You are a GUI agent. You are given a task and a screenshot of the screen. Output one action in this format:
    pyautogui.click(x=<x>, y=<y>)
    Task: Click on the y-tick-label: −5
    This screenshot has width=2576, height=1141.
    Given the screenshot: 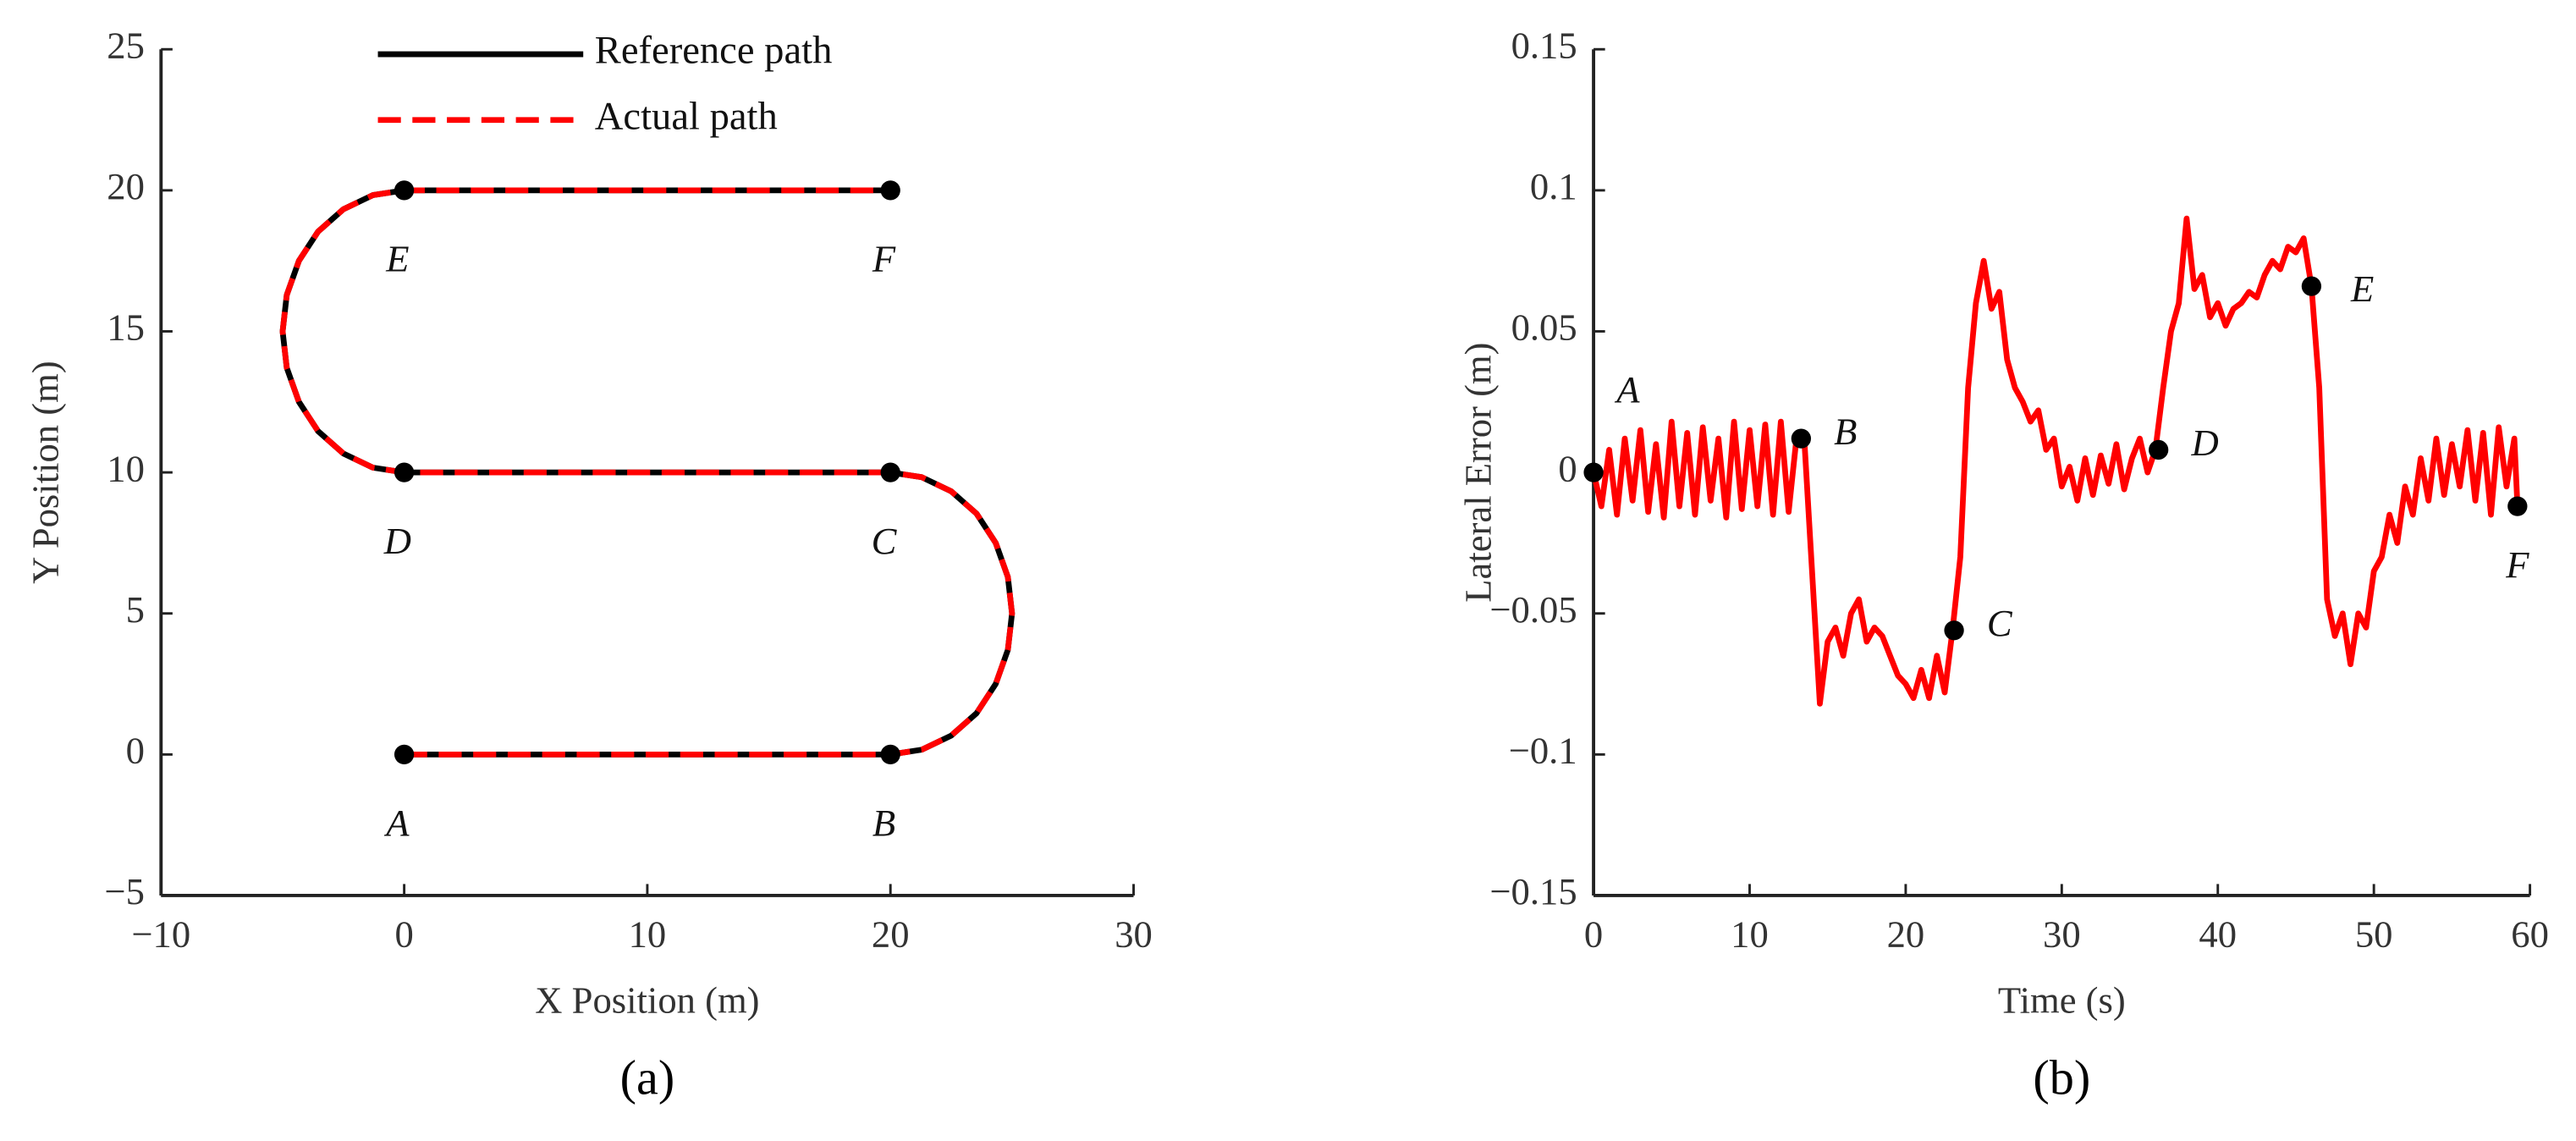 What is the action you would take?
    pyautogui.click(x=124, y=891)
    